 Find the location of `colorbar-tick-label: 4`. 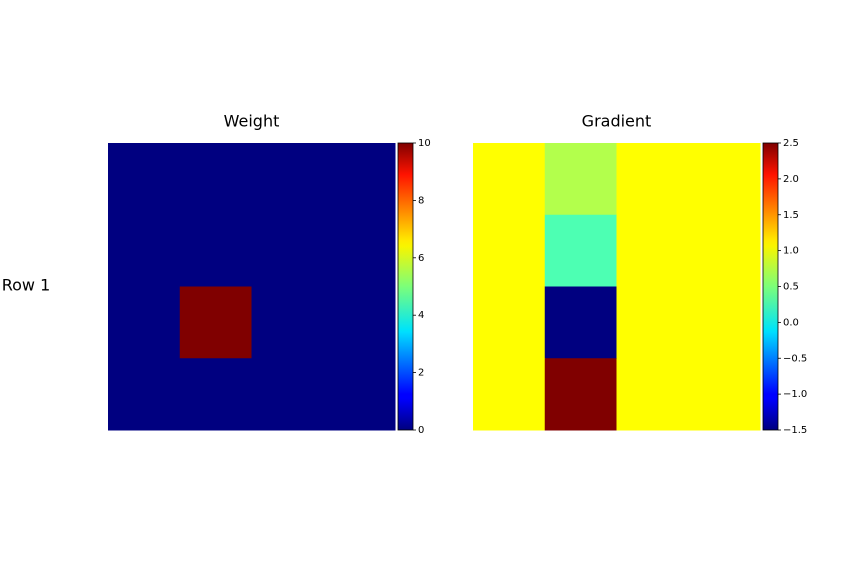

colorbar-tick-label: 4 is located at coordinates (421, 315).